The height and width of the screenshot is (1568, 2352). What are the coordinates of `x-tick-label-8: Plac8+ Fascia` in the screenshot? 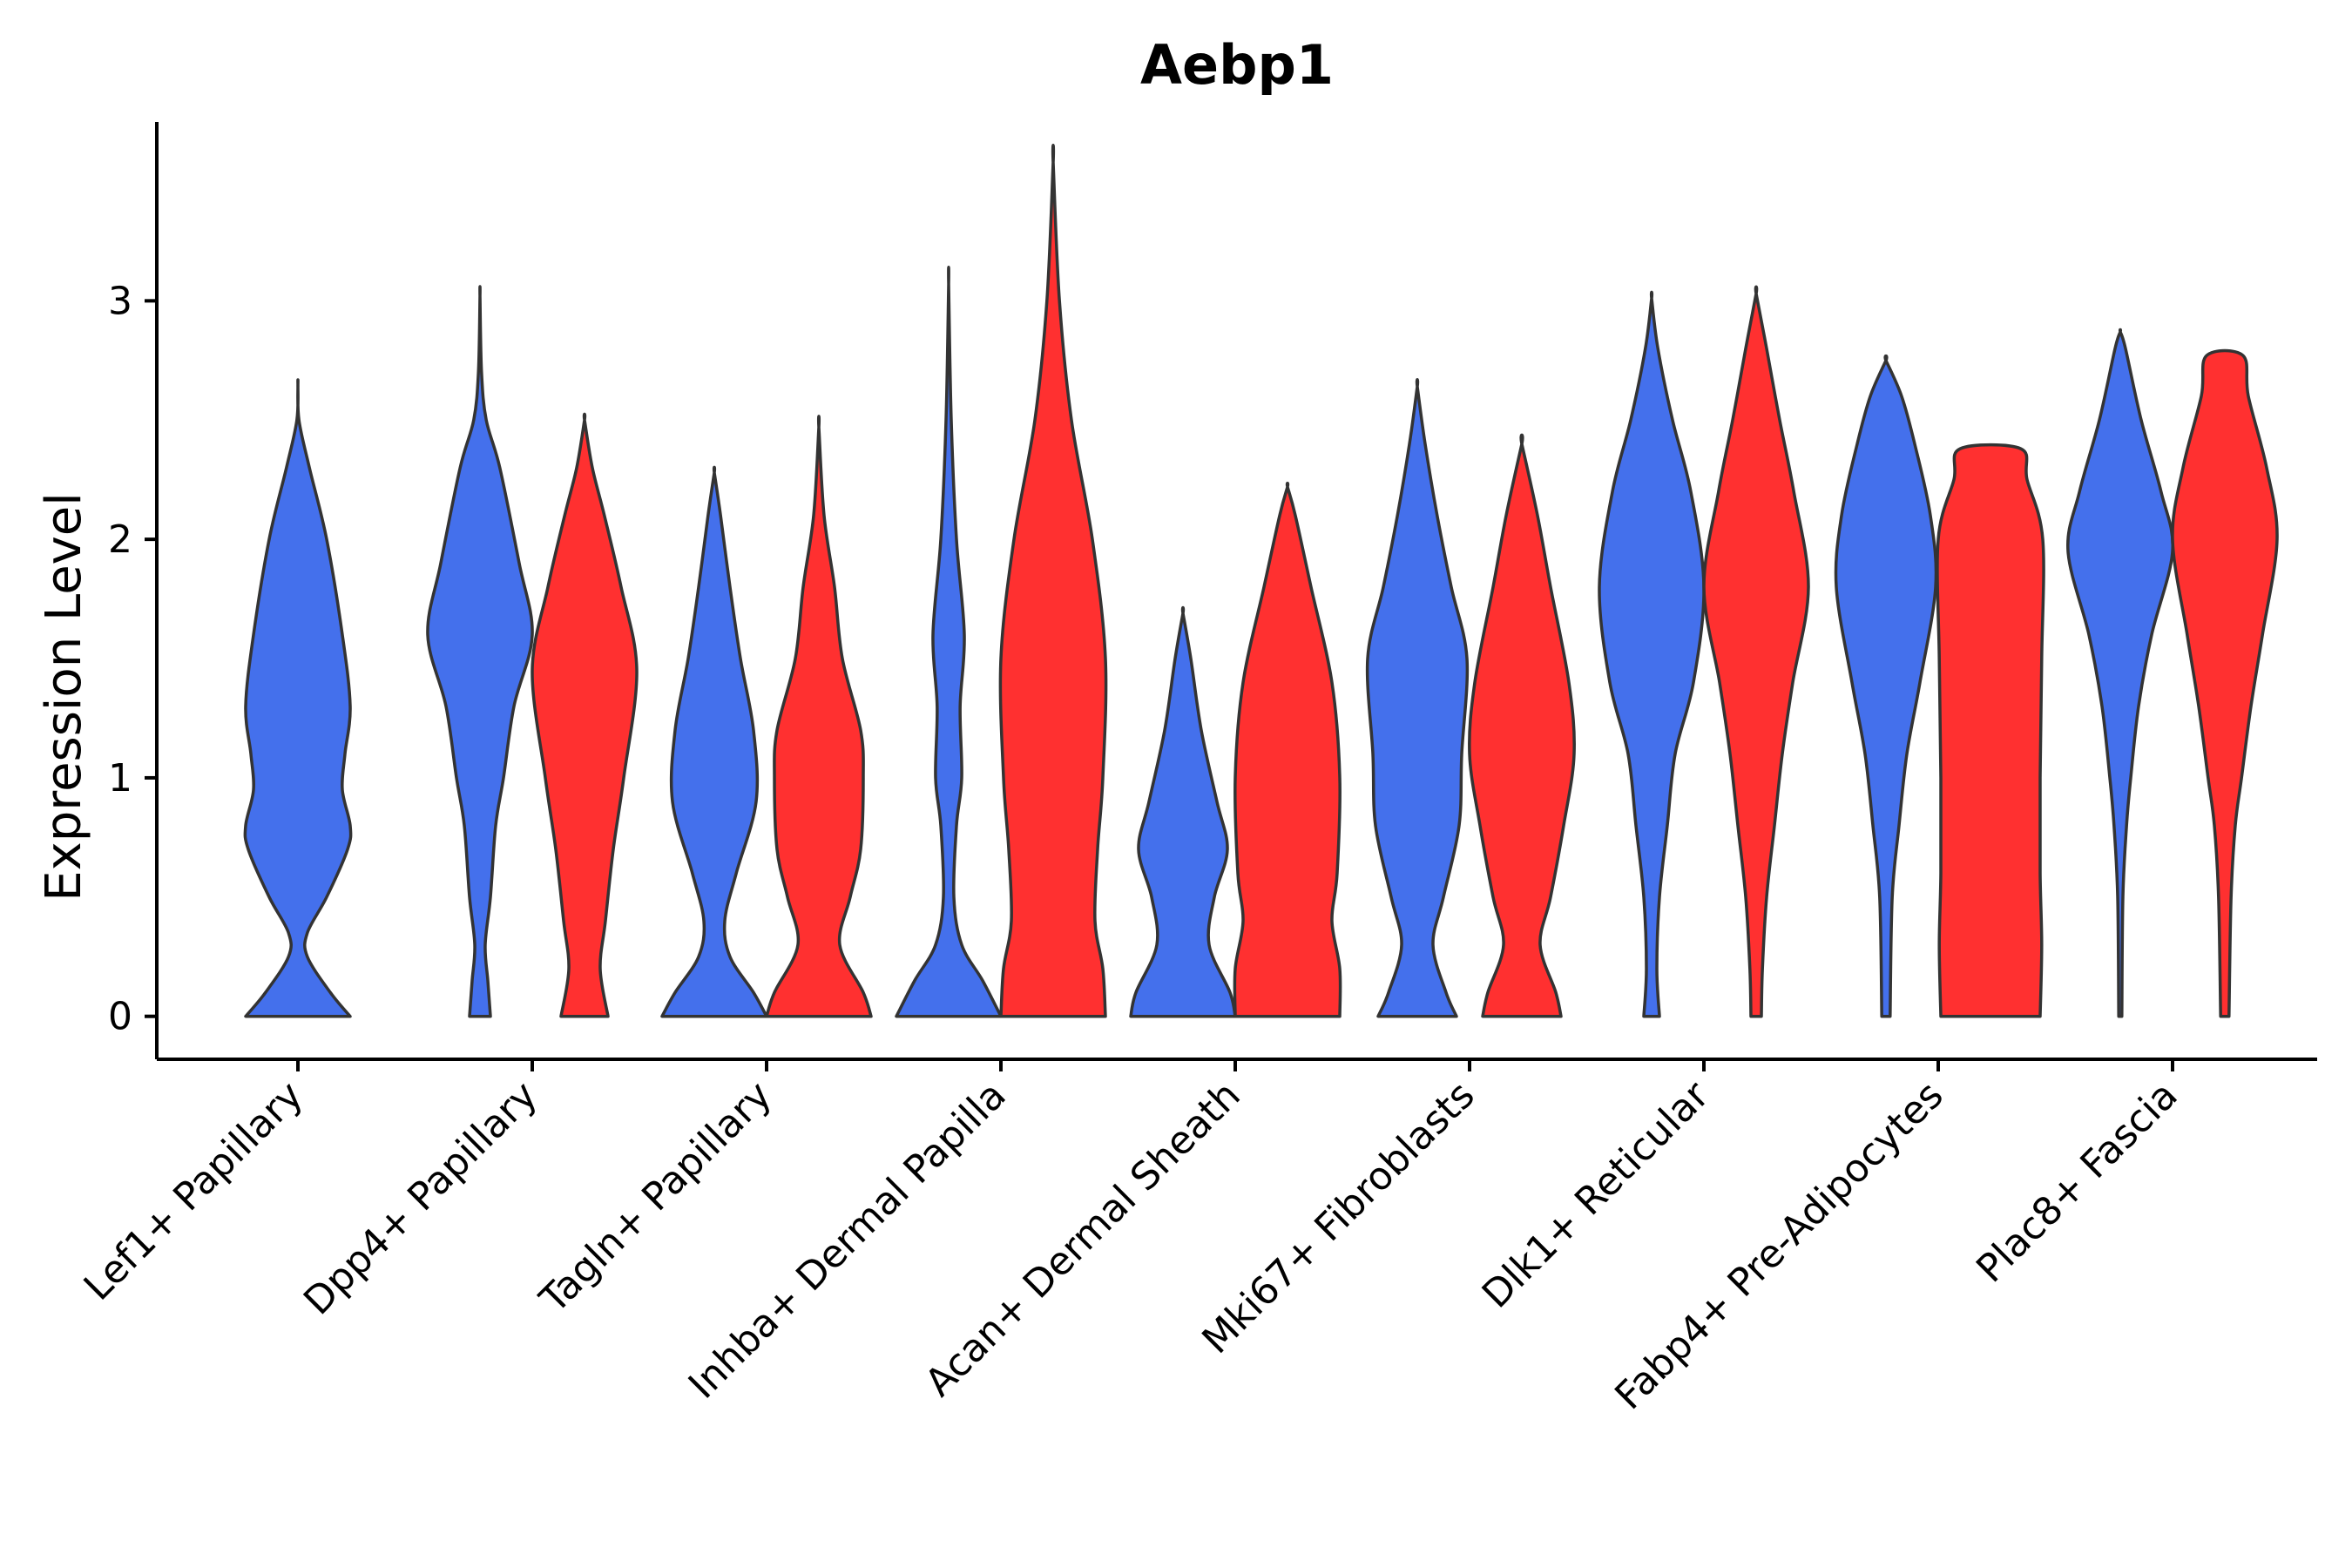 It's located at (2077, 1182).